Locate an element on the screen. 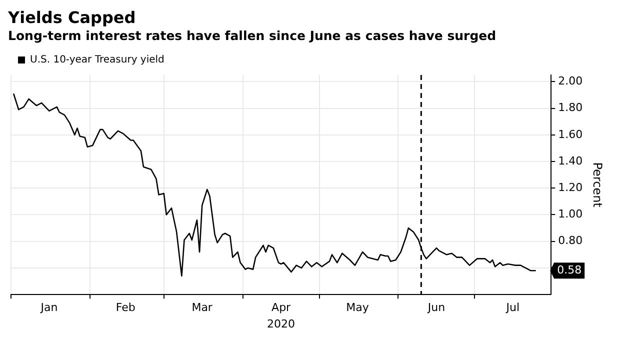 This screenshot has width=620, height=348. x-axis-title: 2020 is located at coordinates (281, 323).